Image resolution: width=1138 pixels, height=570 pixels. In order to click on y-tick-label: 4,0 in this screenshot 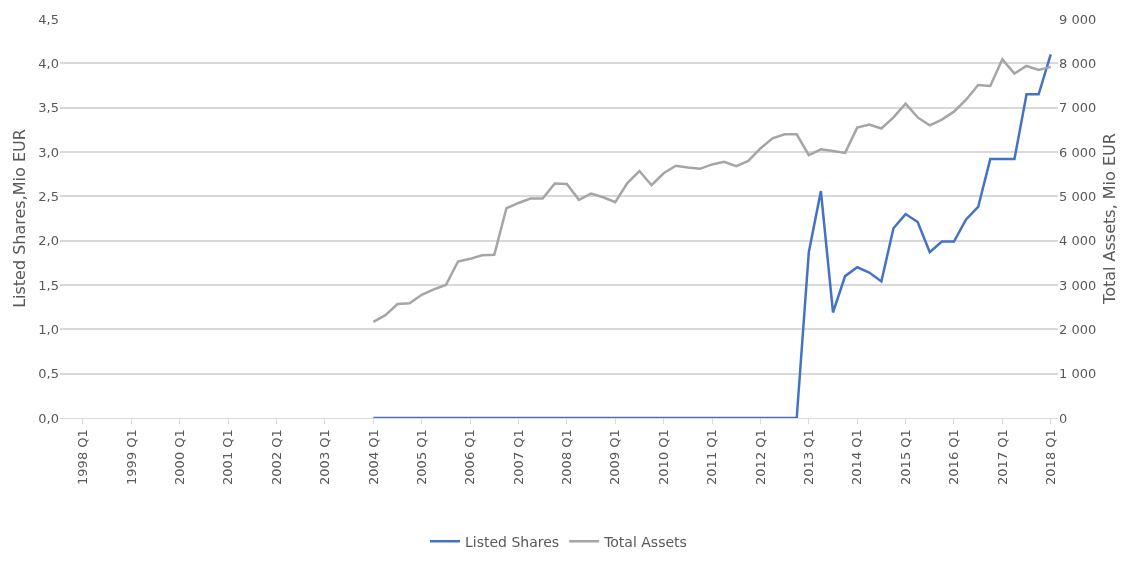, I will do `click(48, 63)`.